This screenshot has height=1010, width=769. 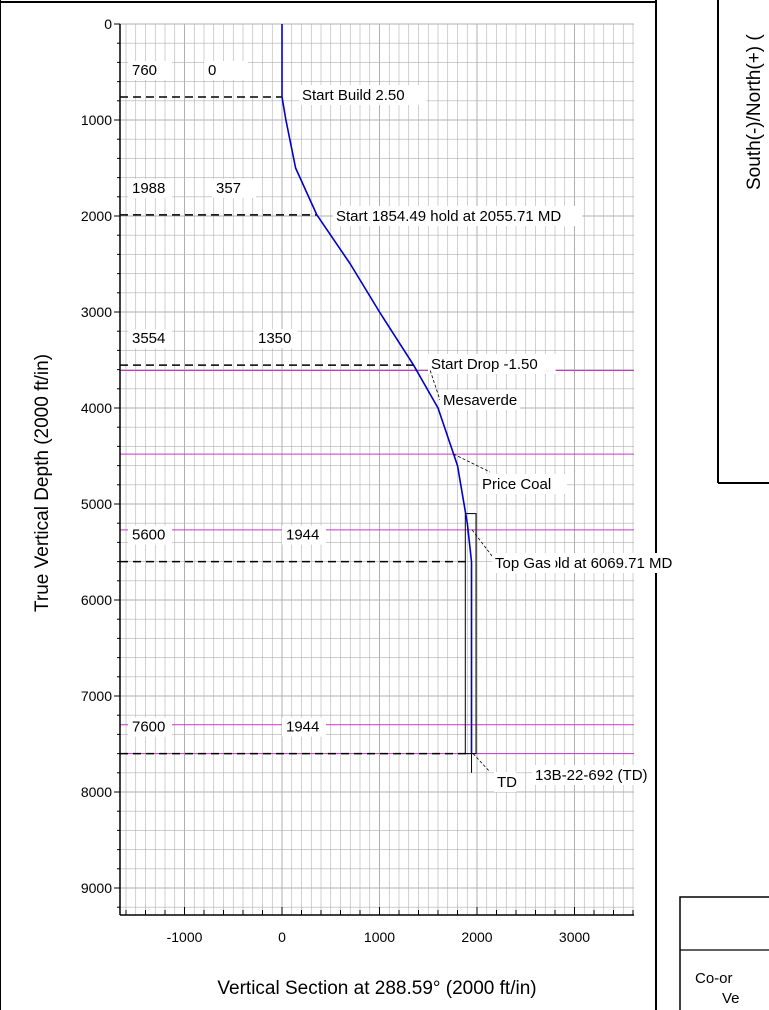 I want to click on formation-label: TD, so click(x=507, y=782).